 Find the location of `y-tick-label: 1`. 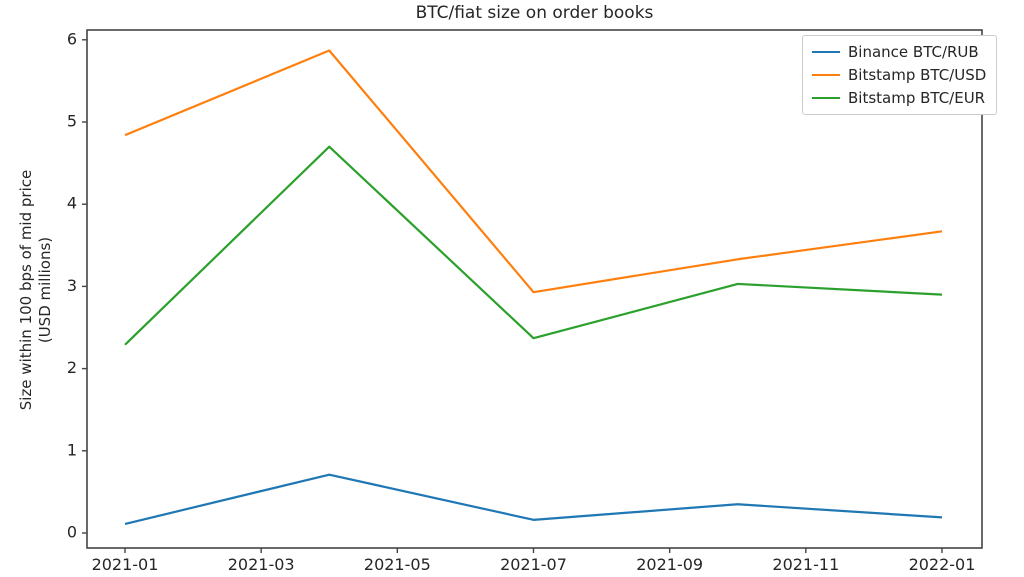

y-tick-label: 1 is located at coordinates (72, 449).